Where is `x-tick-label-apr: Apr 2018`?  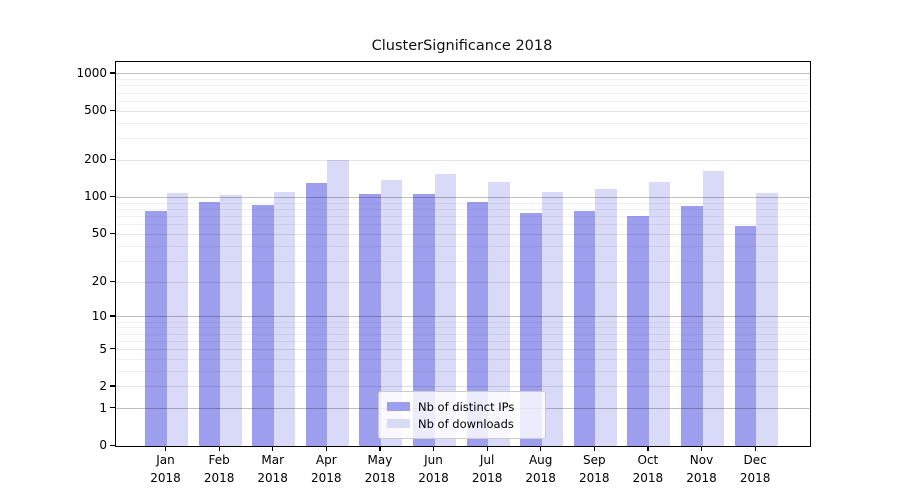 x-tick-label-apr: Apr 2018 is located at coordinates (326, 469).